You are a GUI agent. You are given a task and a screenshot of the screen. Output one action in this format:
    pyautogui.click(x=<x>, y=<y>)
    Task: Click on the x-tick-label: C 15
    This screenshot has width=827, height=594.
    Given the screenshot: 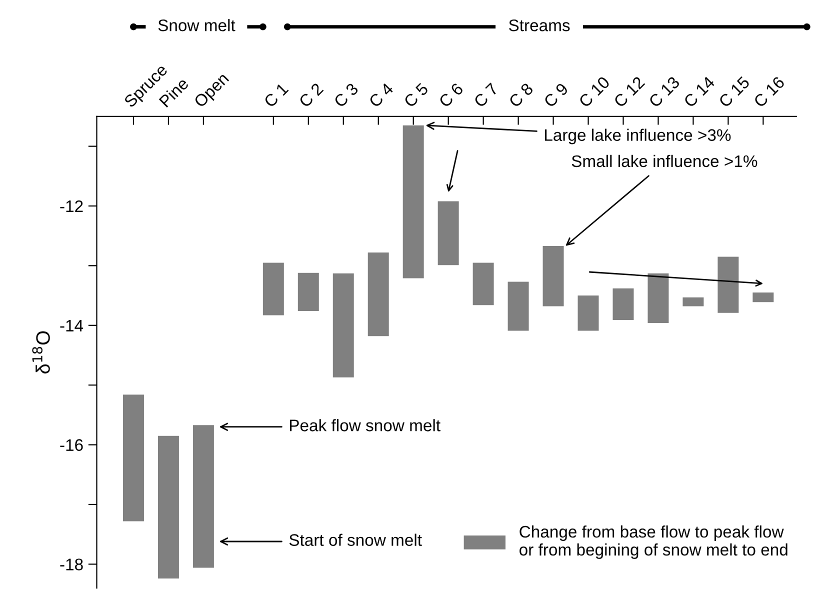 What is the action you would take?
    pyautogui.click(x=734, y=92)
    